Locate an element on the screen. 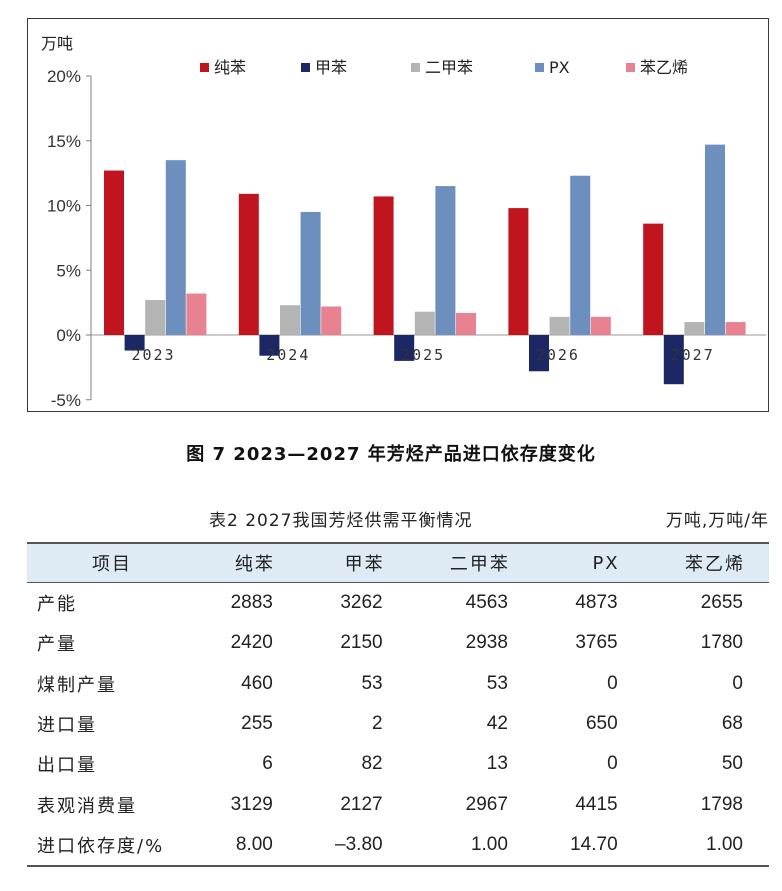 This screenshot has height=891, width=782. x-category-label: 2026 is located at coordinates (558, 355).